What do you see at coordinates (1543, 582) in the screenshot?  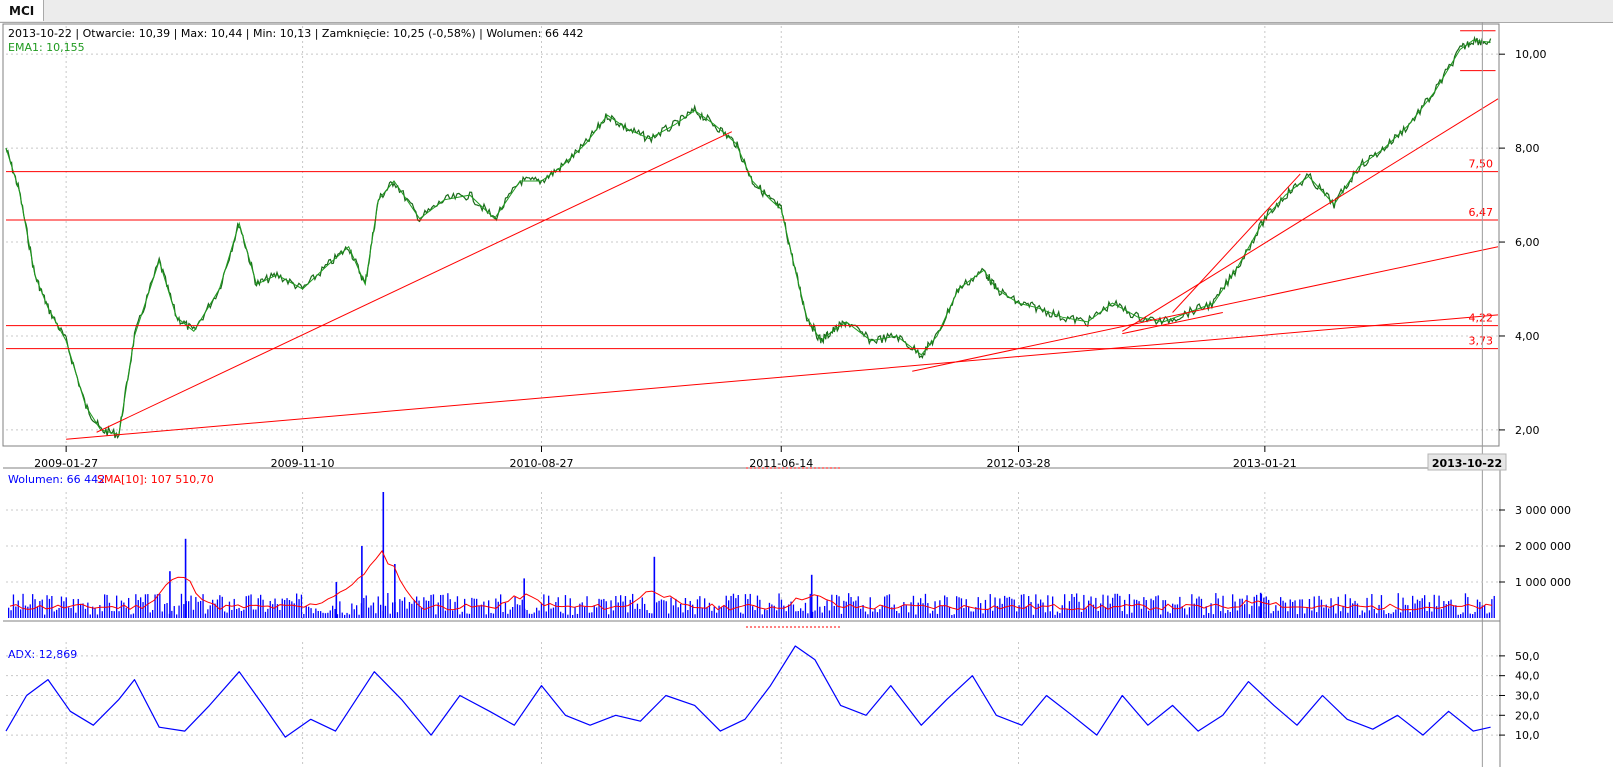 I see `y-tick-label: 1 000 000` at bounding box center [1543, 582].